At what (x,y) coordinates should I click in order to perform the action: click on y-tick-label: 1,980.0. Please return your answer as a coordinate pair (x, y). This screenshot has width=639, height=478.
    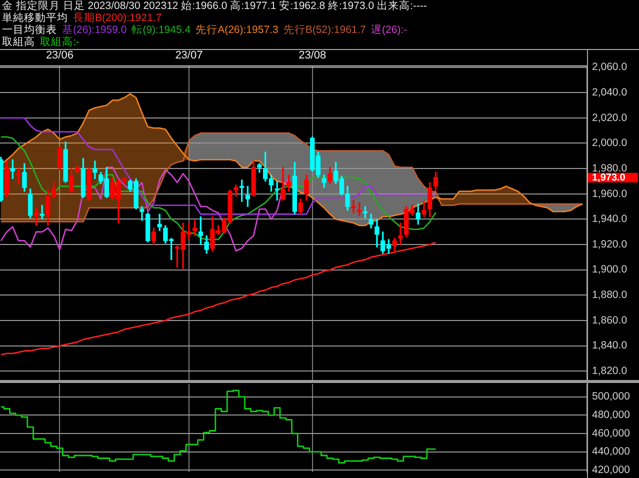
    Looking at the image, I should click on (610, 168).